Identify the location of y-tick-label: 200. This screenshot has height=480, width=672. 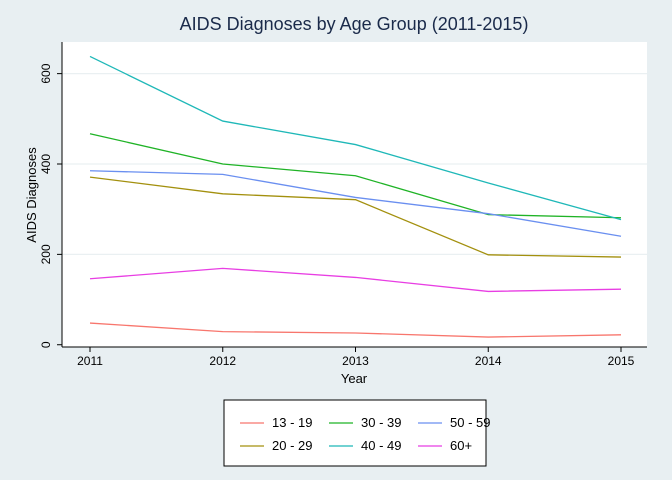
(46, 254).